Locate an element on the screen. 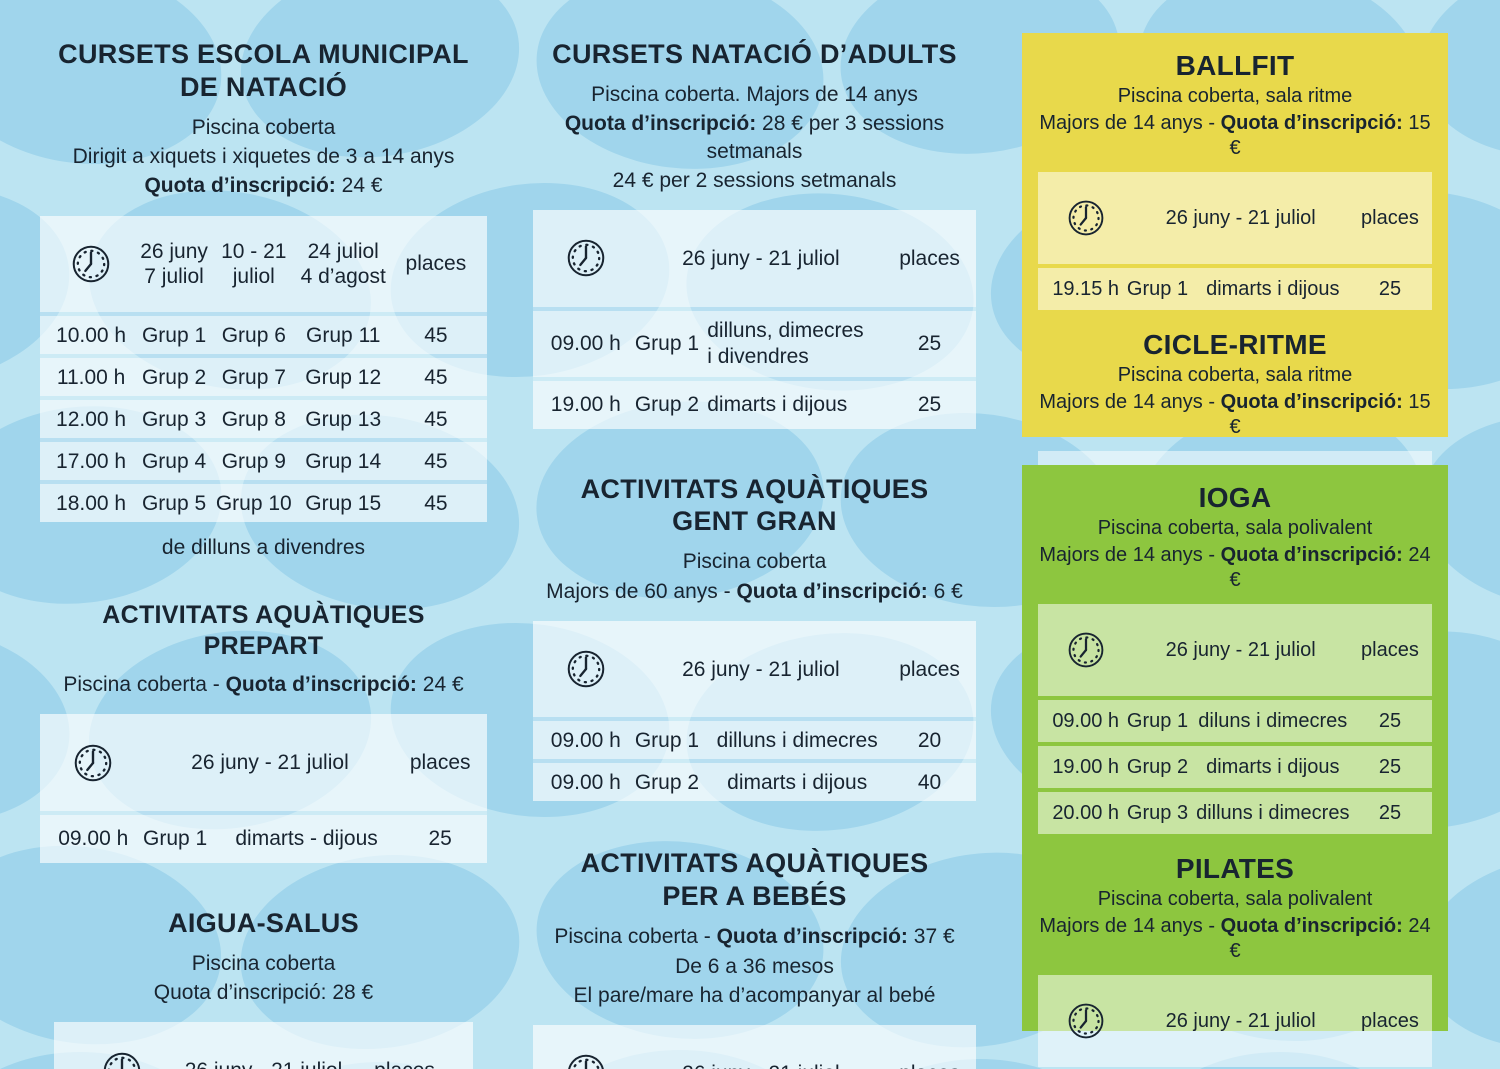 Image resolution: width=1500 pixels, height=1069 pixels. group-cell: Grup 1 is located at coordinates (667, 740).